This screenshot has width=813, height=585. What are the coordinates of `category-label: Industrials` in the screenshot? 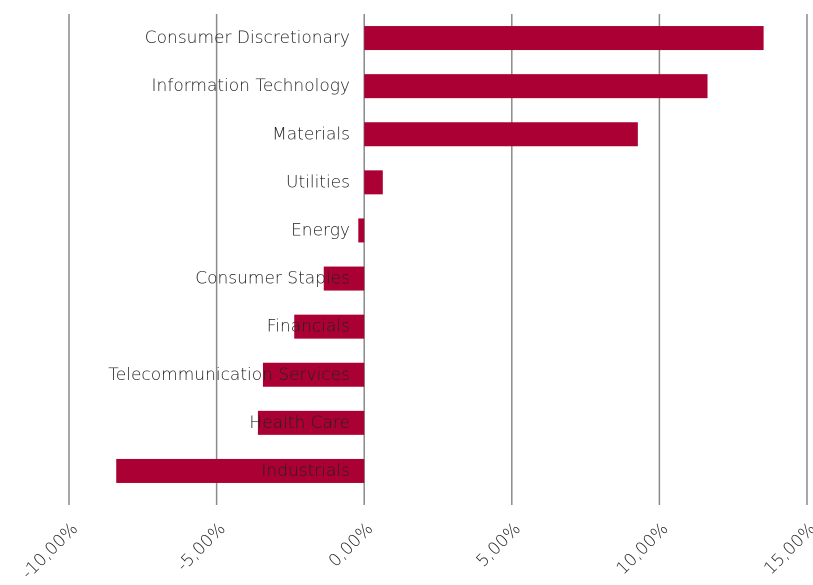 It's located at (305, 471).